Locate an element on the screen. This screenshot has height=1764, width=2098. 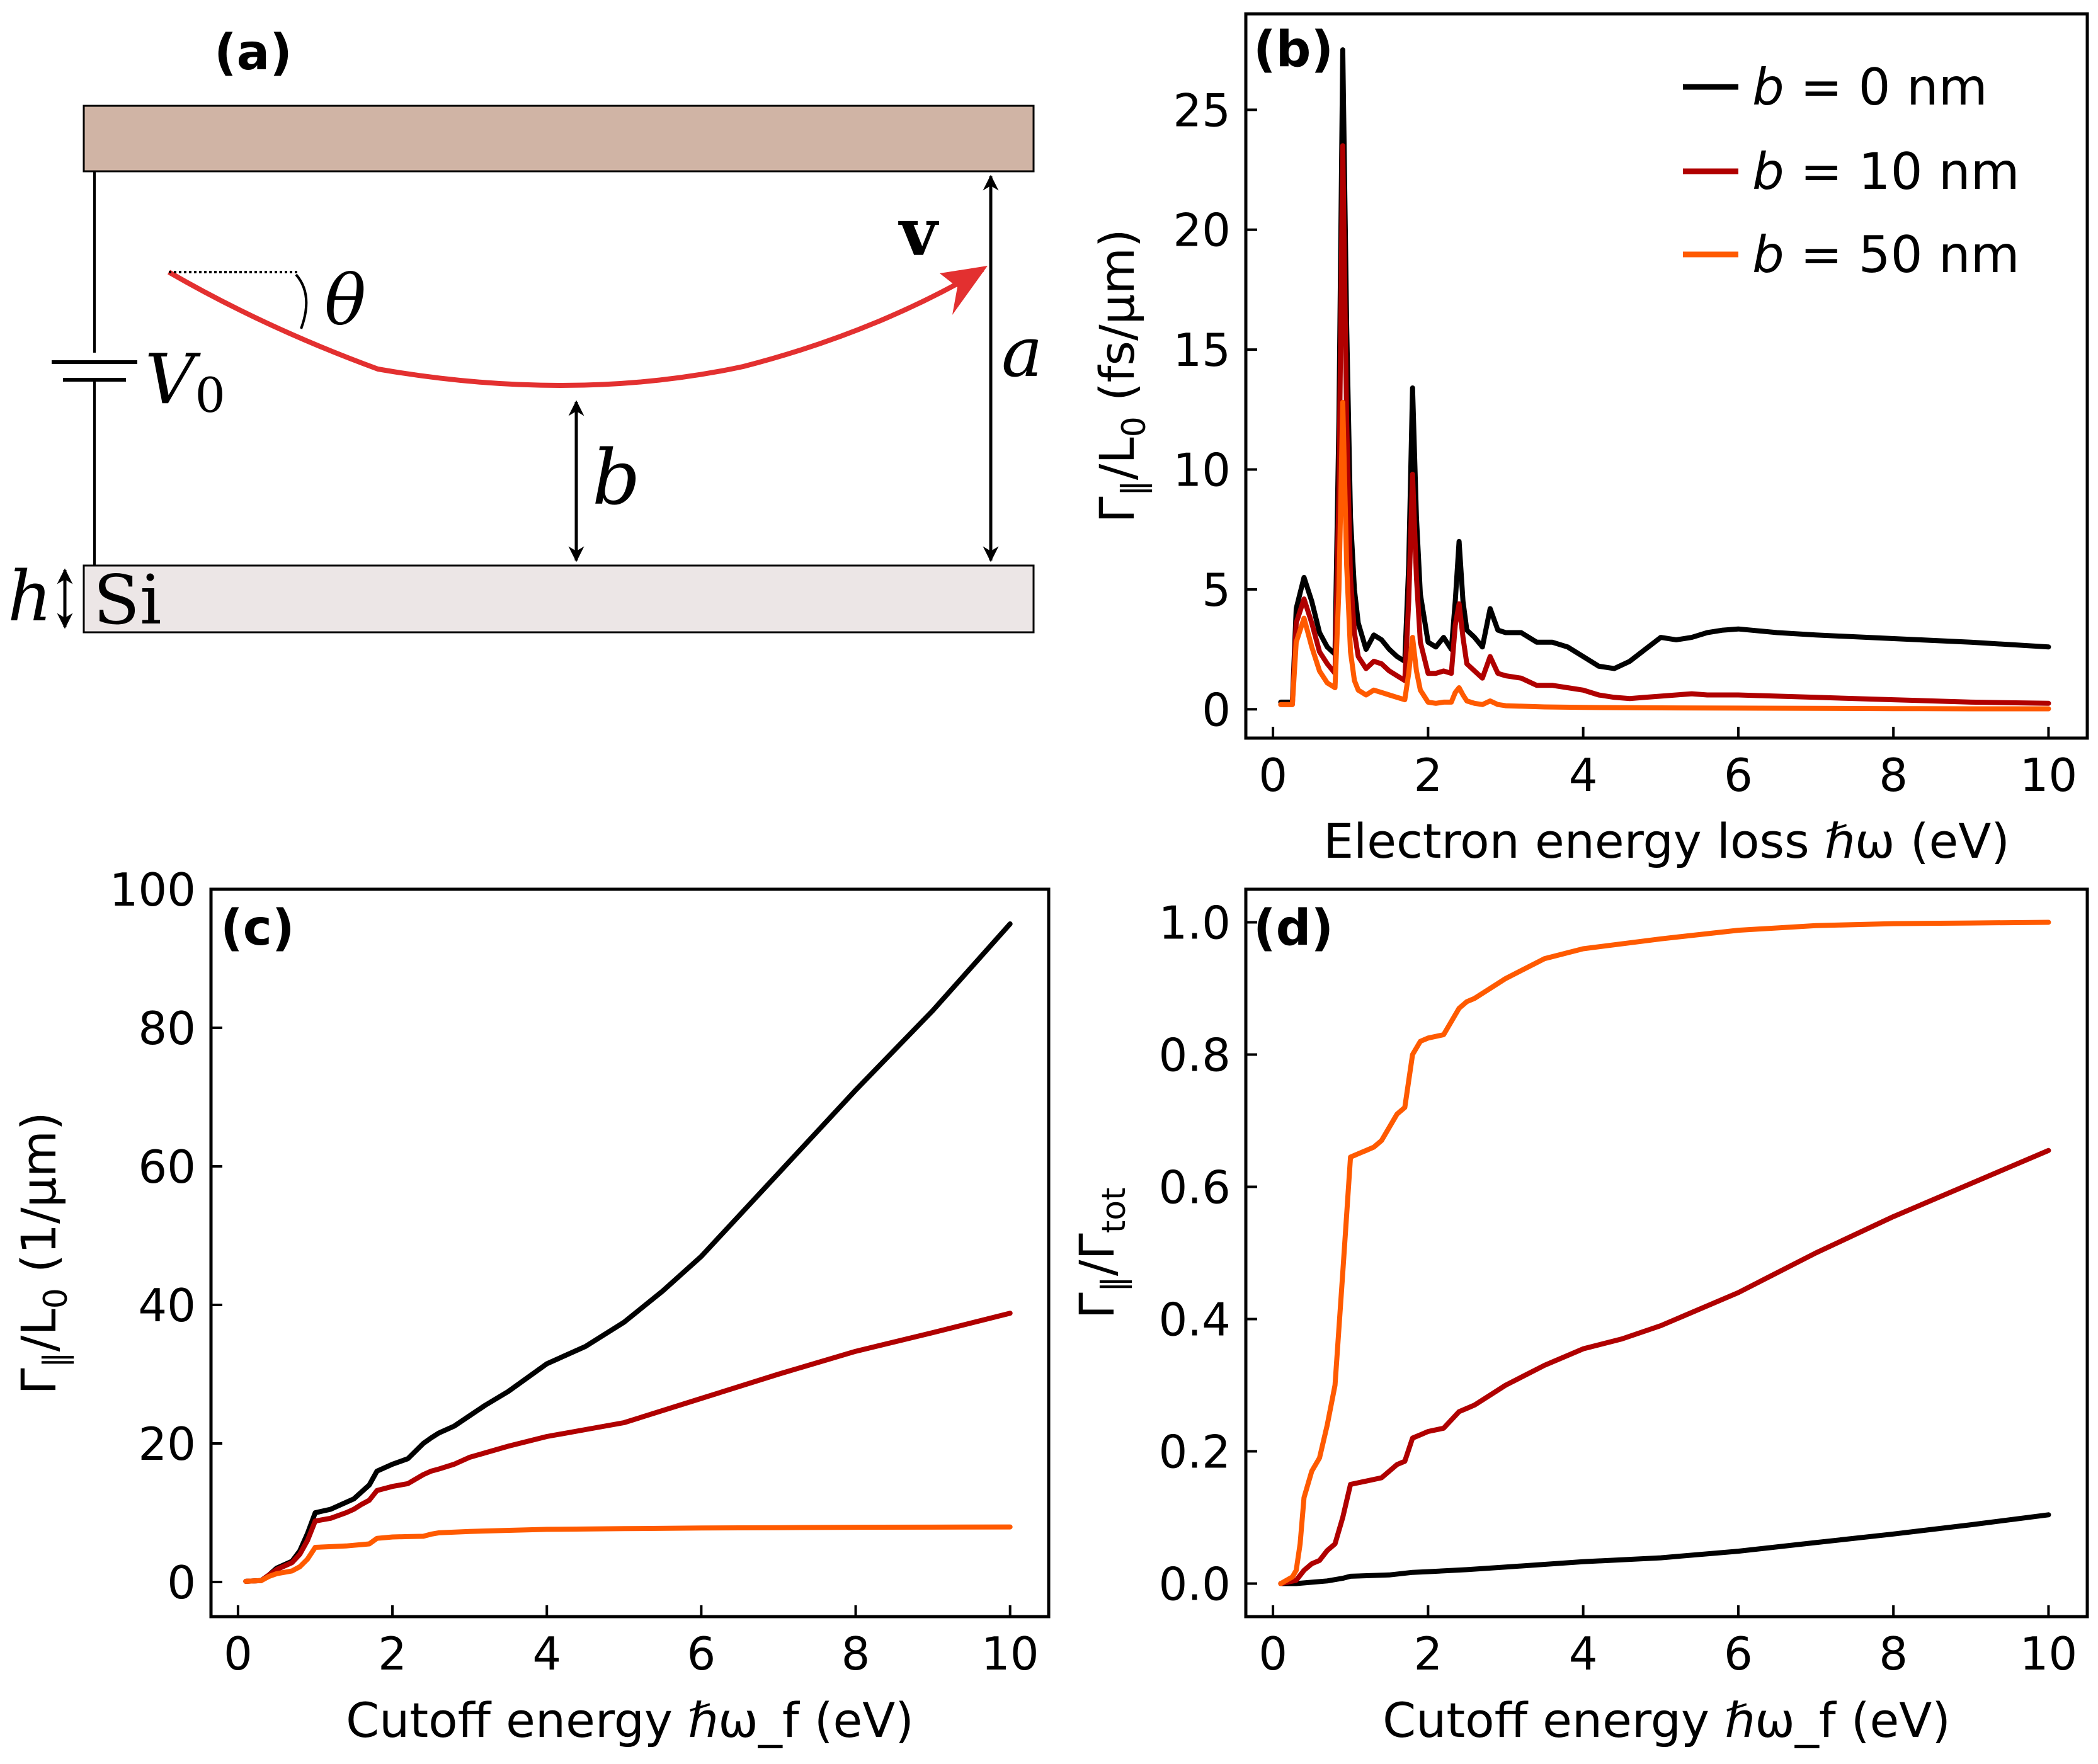
panel-b-x-tick-label: 10 is located at coordinates (2049, 775).